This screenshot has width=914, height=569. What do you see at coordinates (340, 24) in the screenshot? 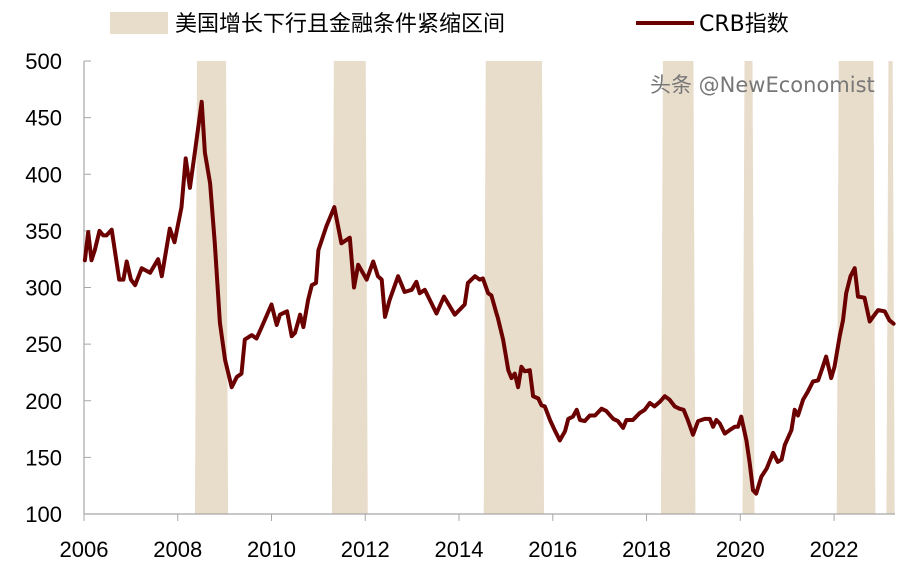
I see `legend-label-shaded-region: 美国增长下行且金融条件紧缩区间` at bounding box center [340, 24].